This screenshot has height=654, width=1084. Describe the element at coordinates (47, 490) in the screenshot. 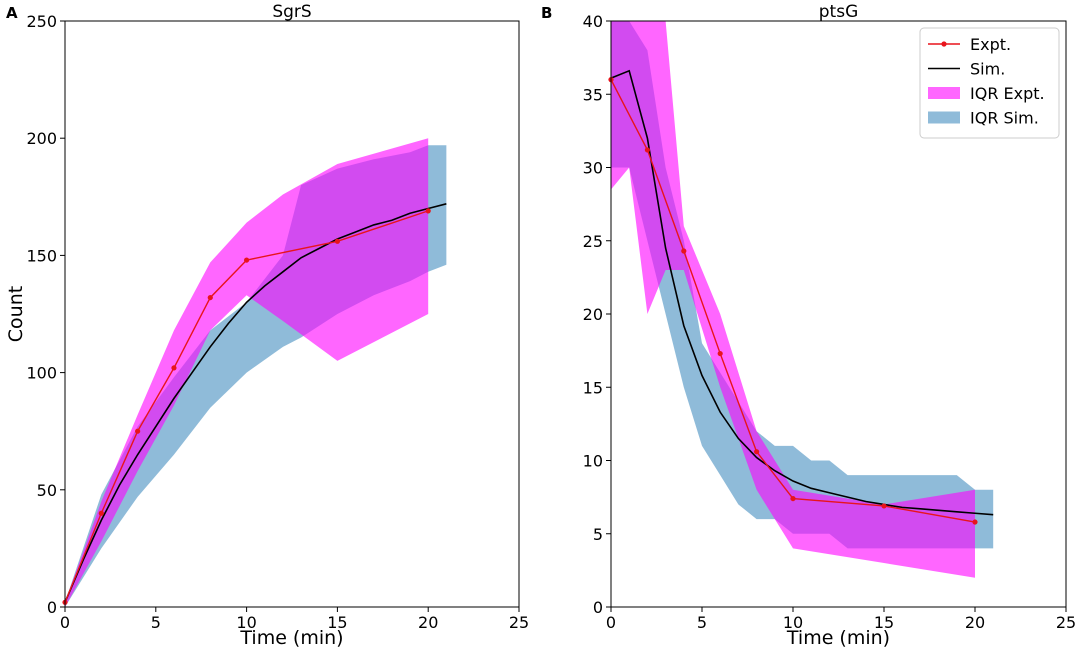

I see `y-tick-label: 50` at that location.